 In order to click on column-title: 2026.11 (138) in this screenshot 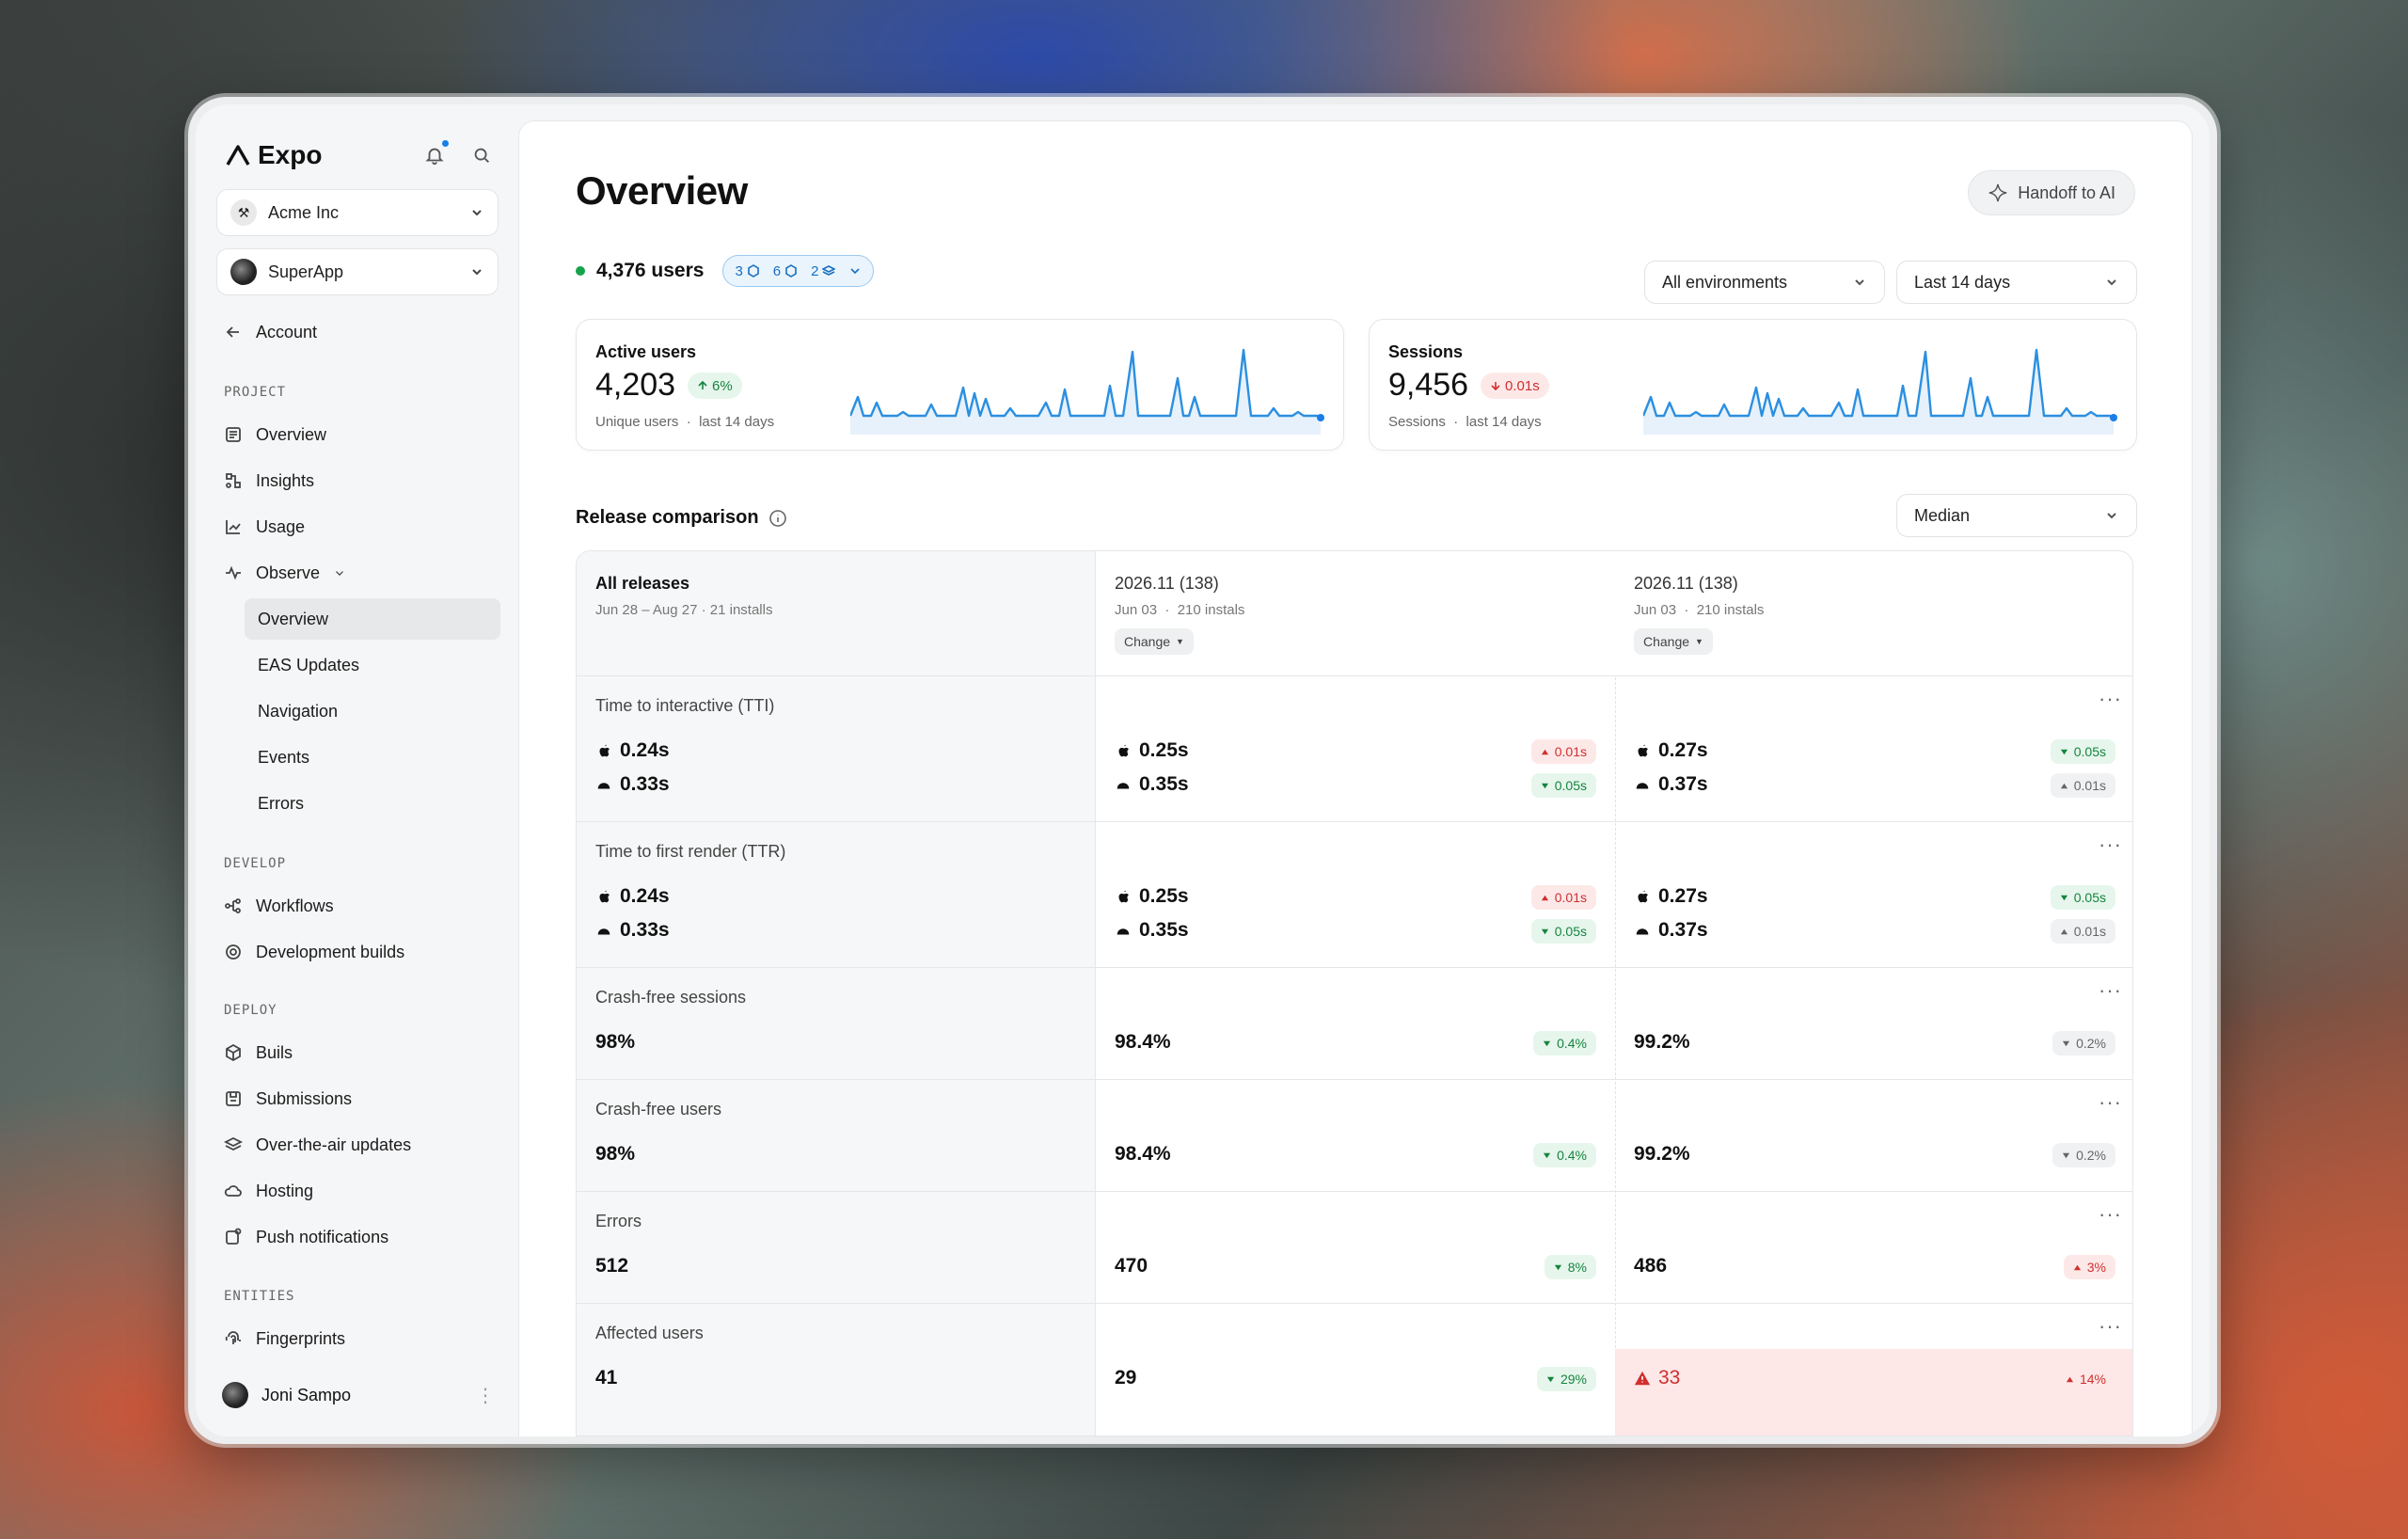, I will do `click(1167, 583)`.